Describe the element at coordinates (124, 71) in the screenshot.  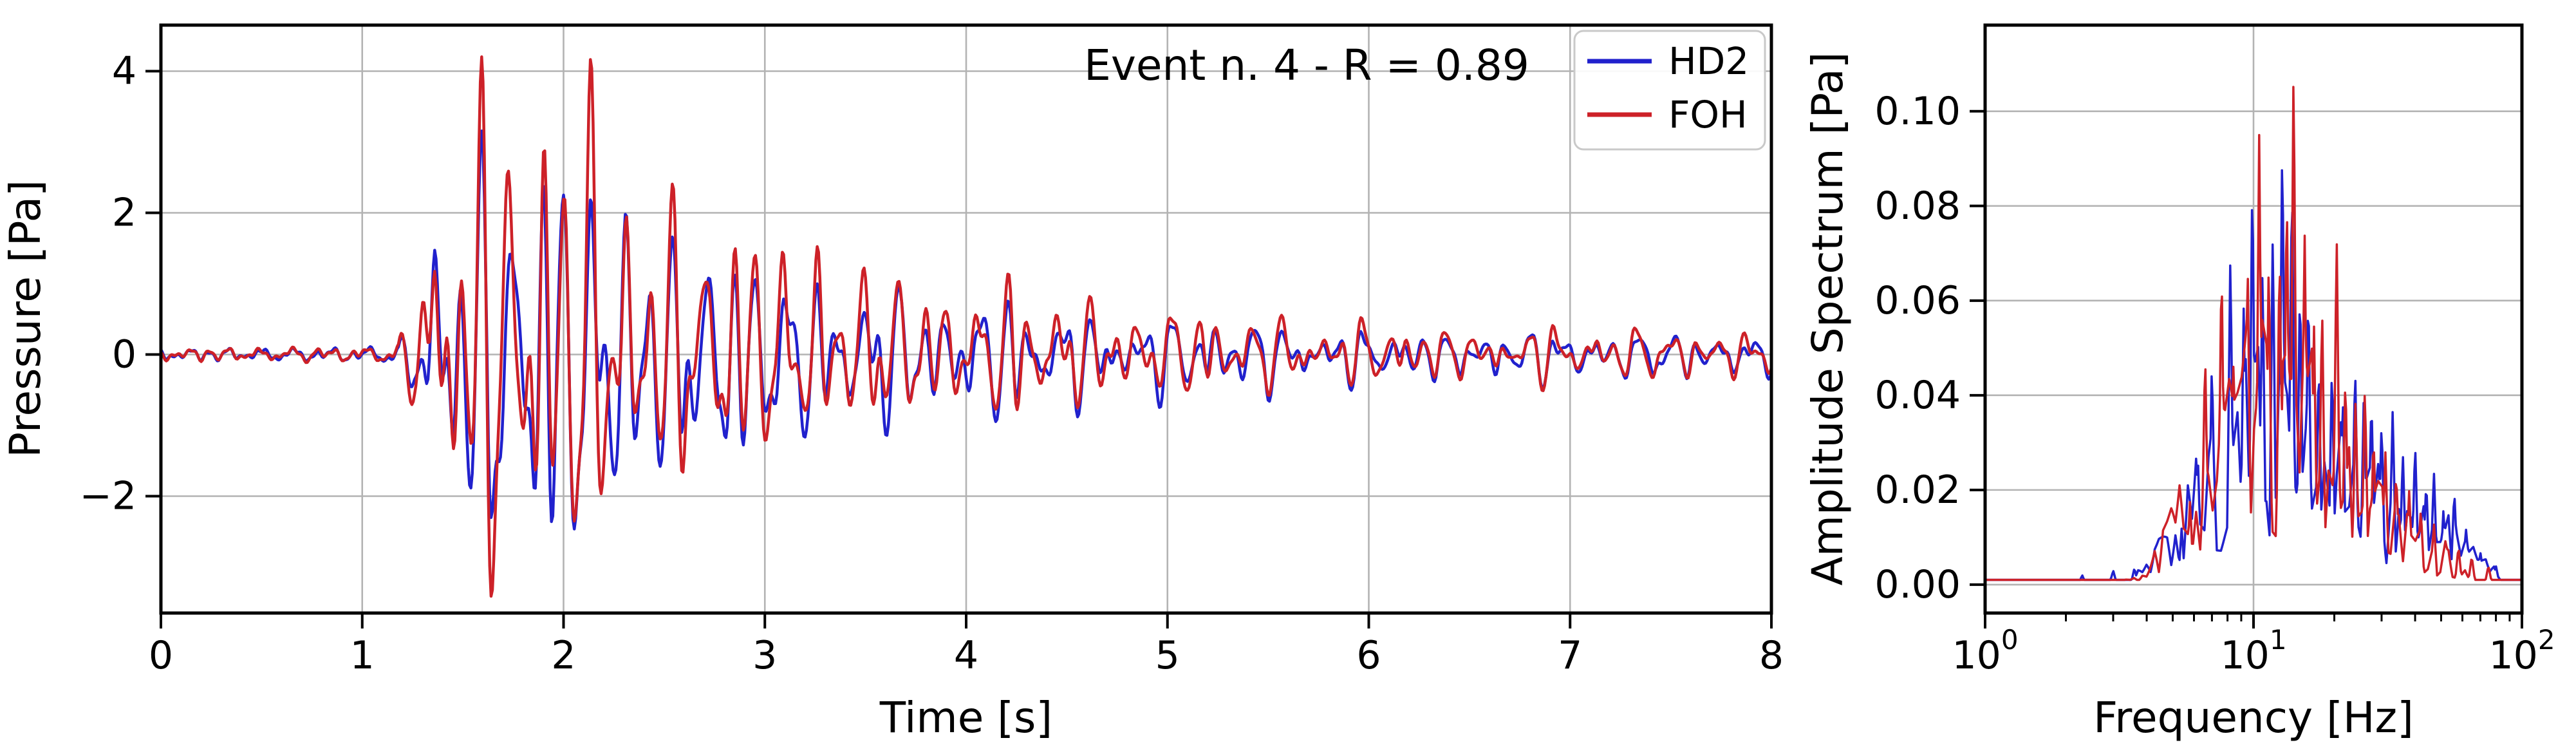
I see `y-tick-label: 4` at that location.